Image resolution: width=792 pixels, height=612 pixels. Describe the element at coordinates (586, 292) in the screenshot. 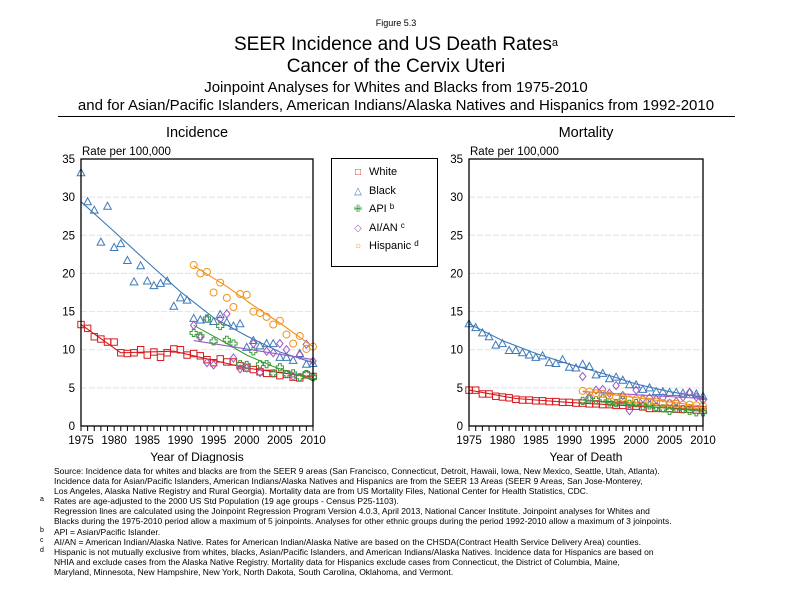

I see `mortality-plot-frame` at that location.